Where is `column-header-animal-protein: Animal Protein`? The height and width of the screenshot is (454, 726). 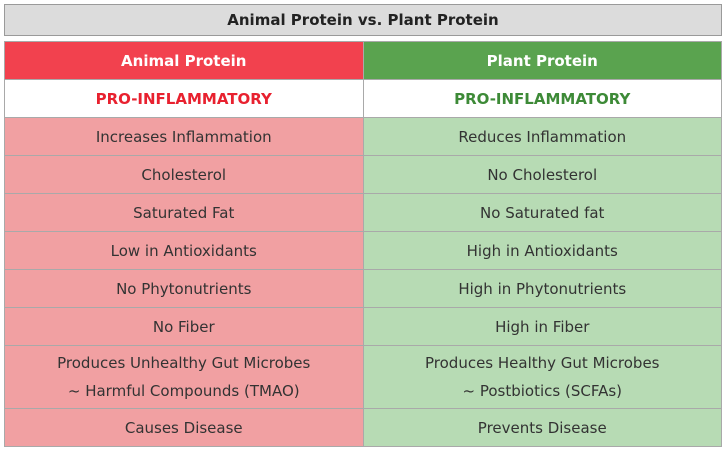
column-header-animal-protein: Animal Protein is located at coordinates (184, 60).